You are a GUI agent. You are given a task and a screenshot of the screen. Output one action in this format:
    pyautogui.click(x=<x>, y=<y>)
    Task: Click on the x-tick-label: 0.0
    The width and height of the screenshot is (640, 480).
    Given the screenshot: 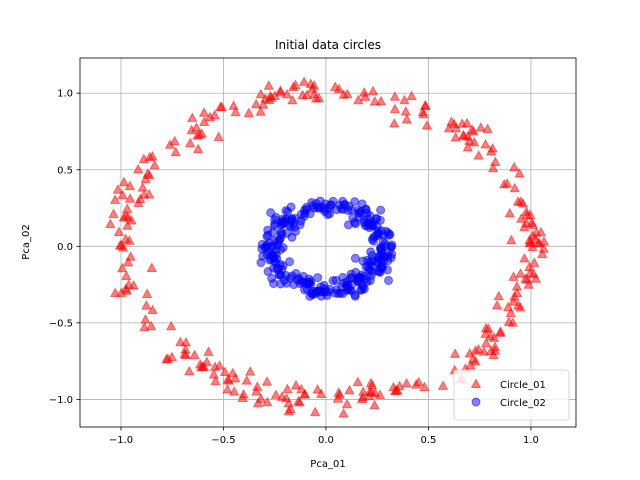 What is the action you would take?
    pyautogui.click(x=326, y=440)
    